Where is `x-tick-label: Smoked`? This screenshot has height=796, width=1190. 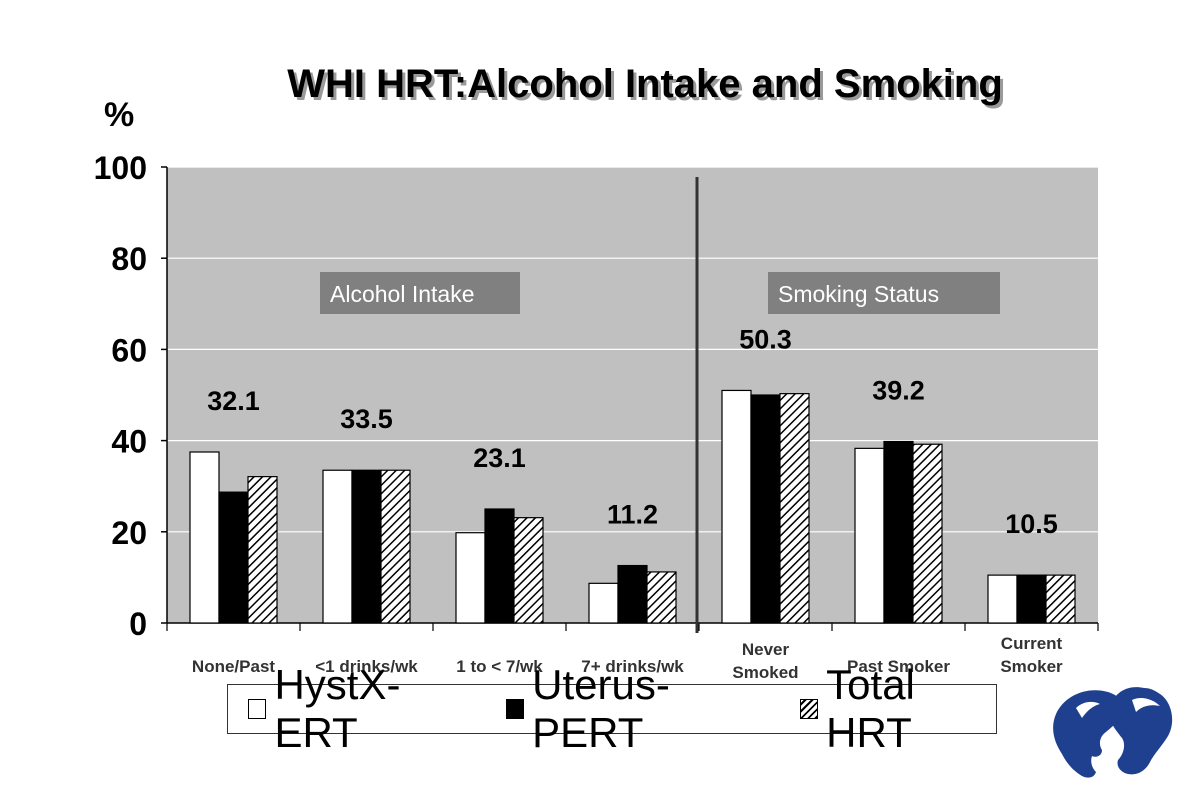
x-tick-label: Smoked is located at coordinates (765, 672).